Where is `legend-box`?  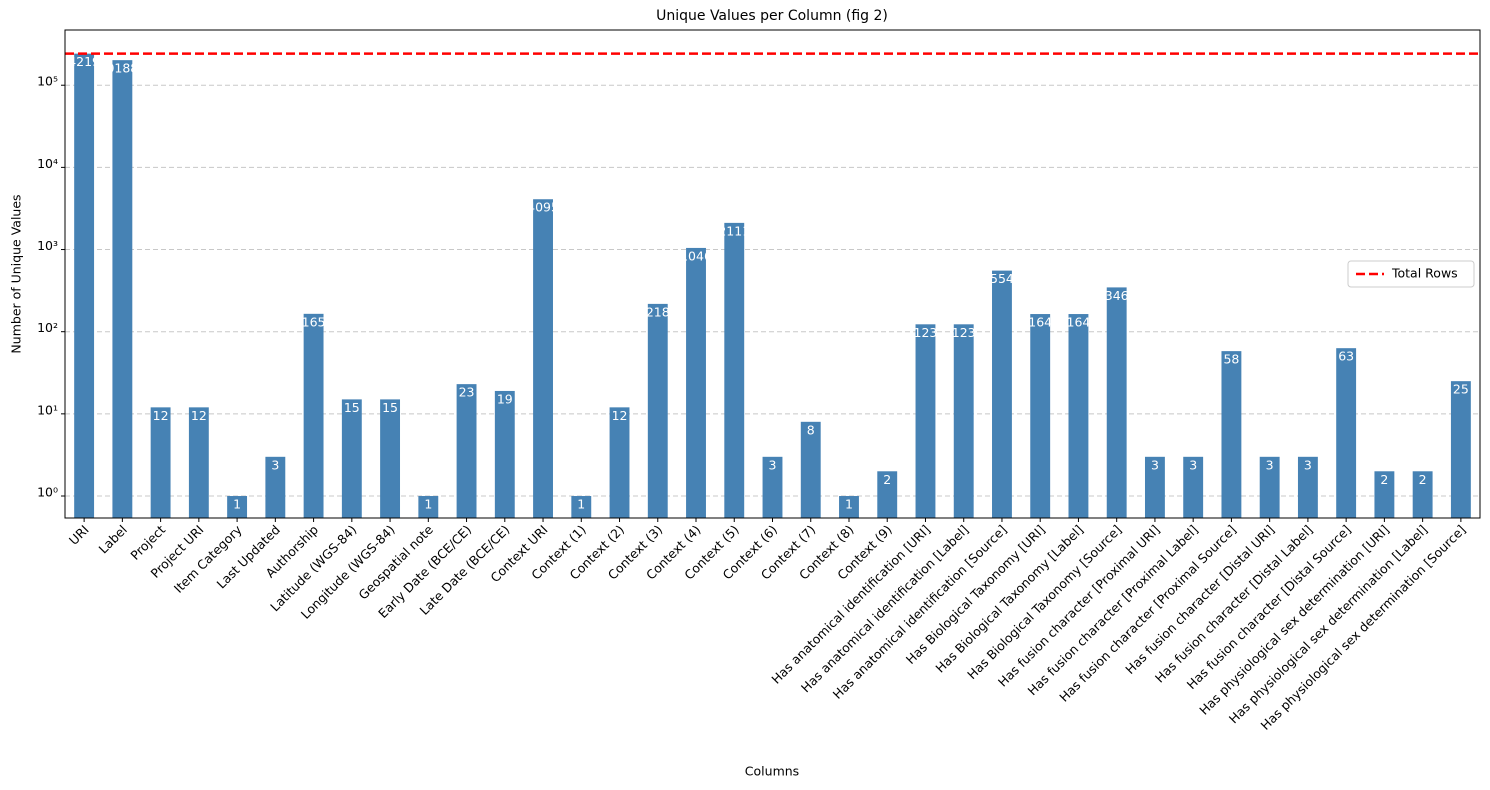
legend-box is located at coordinates (1411, 274).